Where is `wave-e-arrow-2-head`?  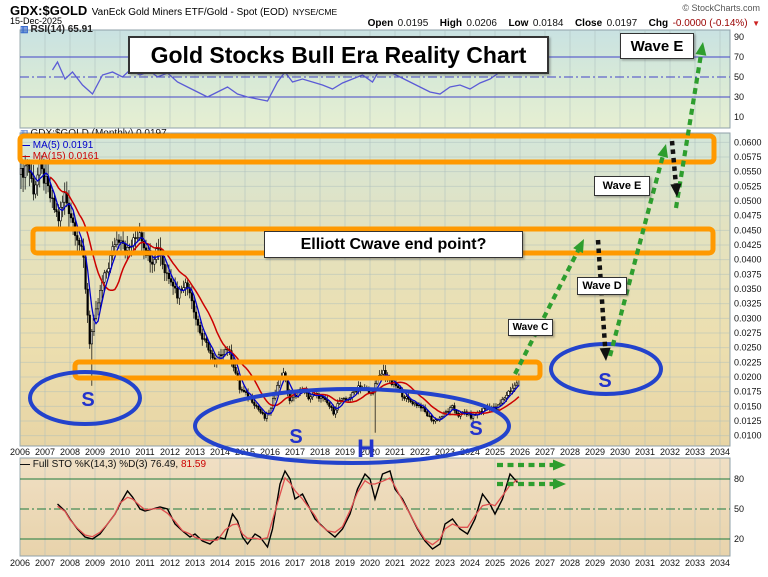 wave-e-arrow-2-head is located at coordinates (701, 49).